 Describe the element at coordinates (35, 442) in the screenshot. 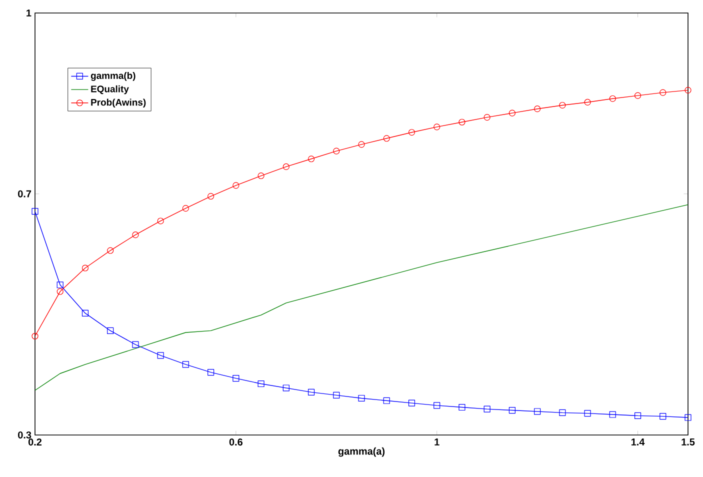

I see `x-tick-label: 0.2` at that location.